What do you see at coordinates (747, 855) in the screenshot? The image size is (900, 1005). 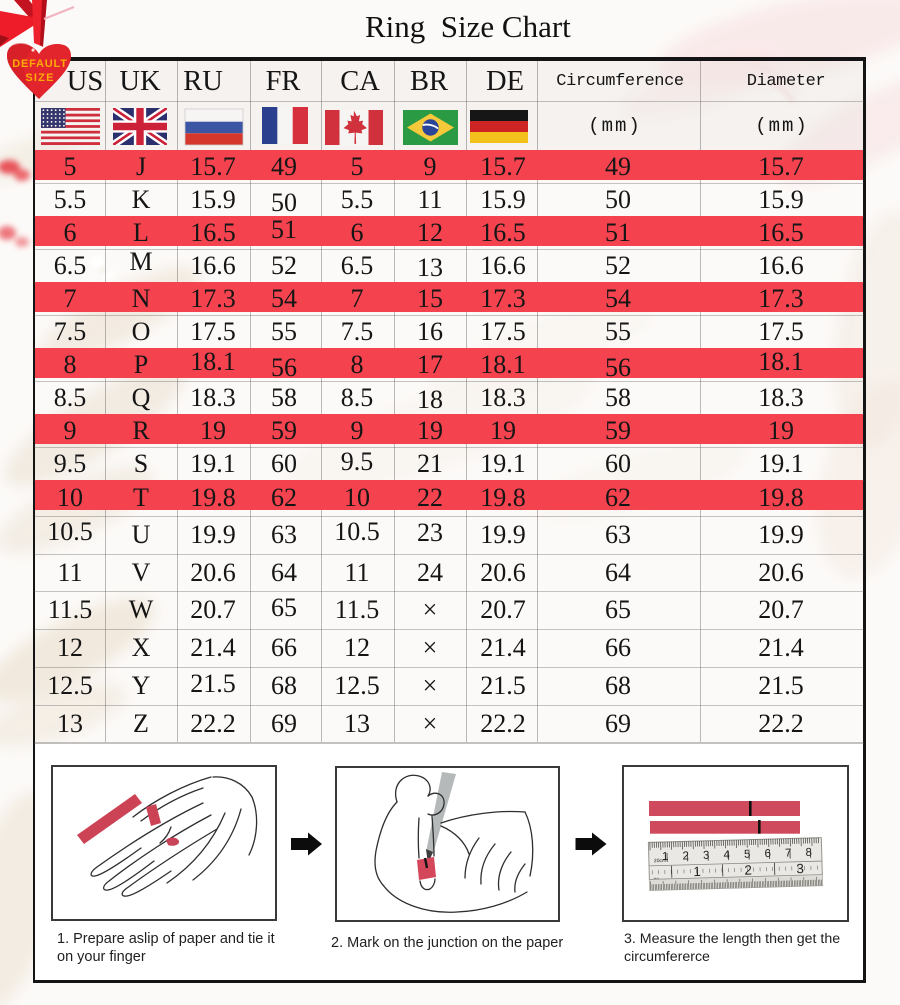 I see `svg-text: 5` at bounding box center [747, 855].